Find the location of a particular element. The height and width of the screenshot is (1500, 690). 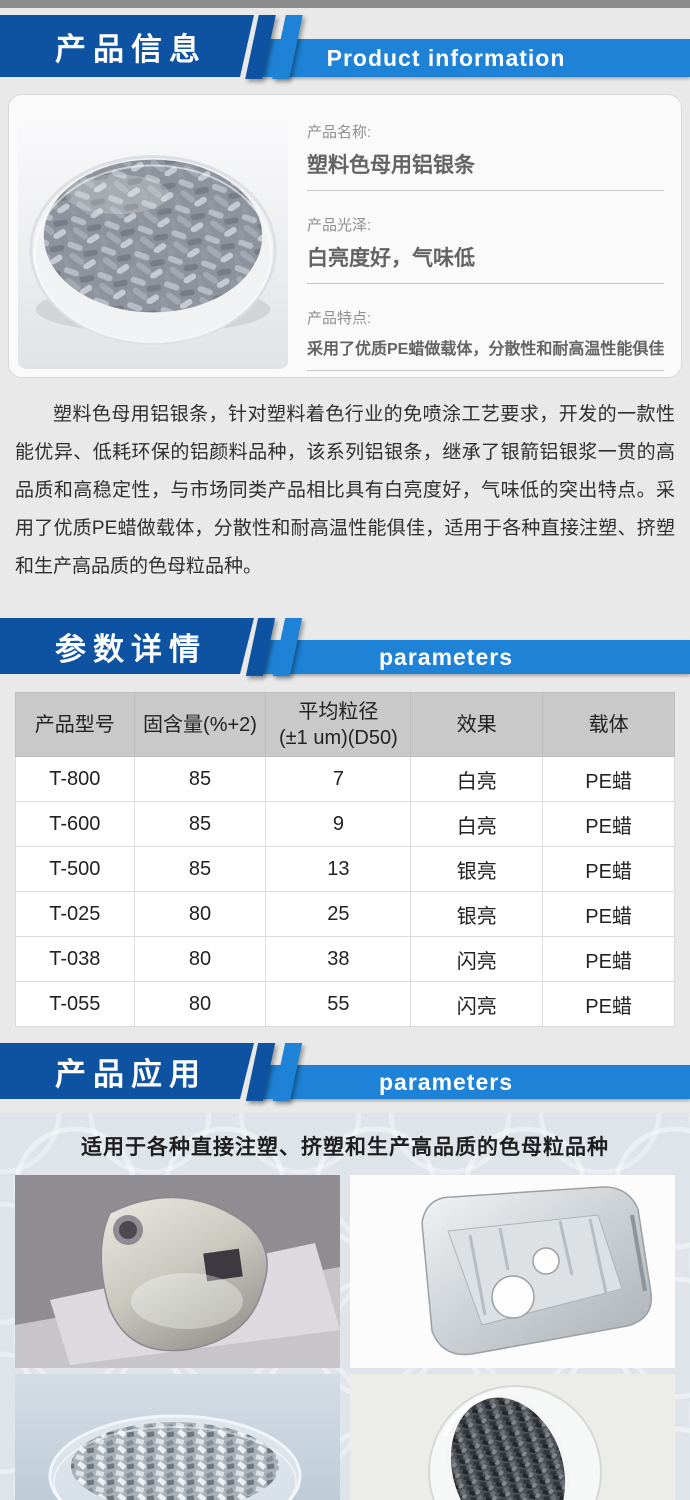

table-row: T-600 85 9 白亮 PE蜡 is located at coordinates (345, 824).